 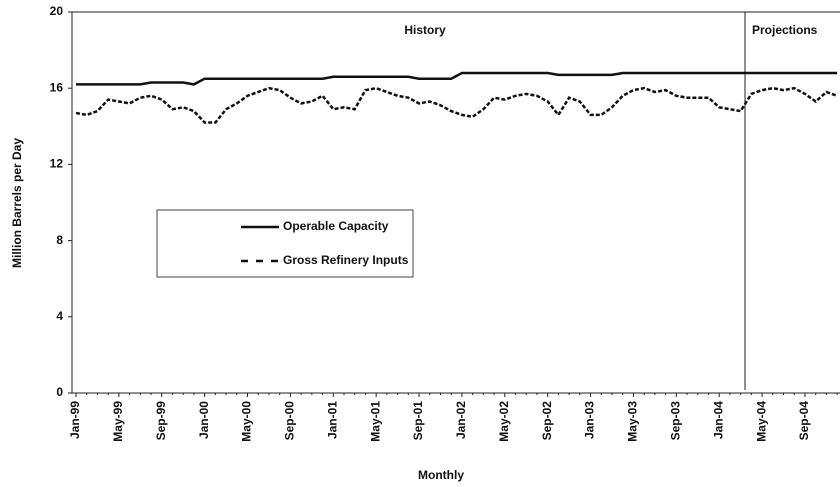 What do you see at coordinates (57, 87) in the screenshot?
I see `y-tick-label: 16` at bounding box center [57, 87].